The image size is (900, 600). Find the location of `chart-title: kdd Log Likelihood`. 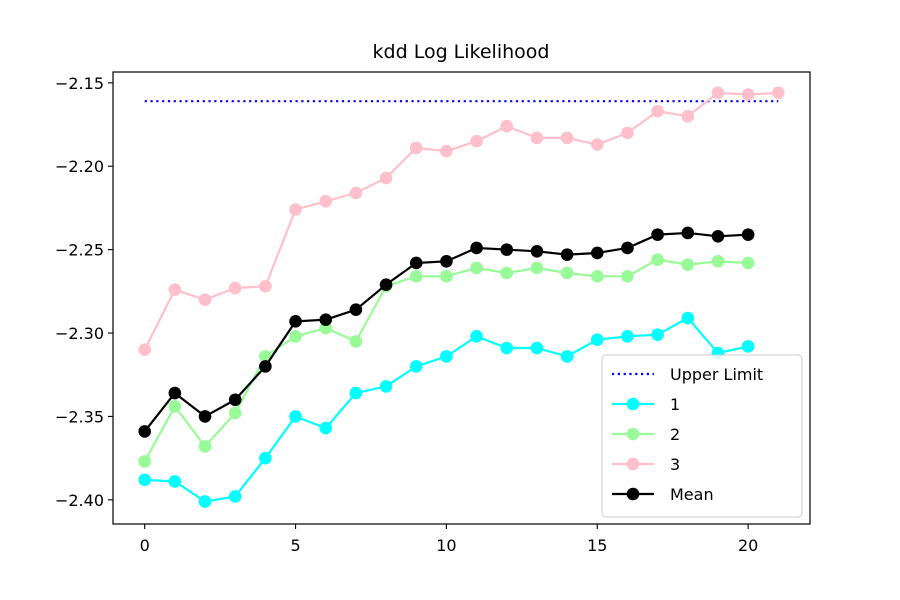

chart-title: kdd Log Likelihood is located at coordinates (461, 52).